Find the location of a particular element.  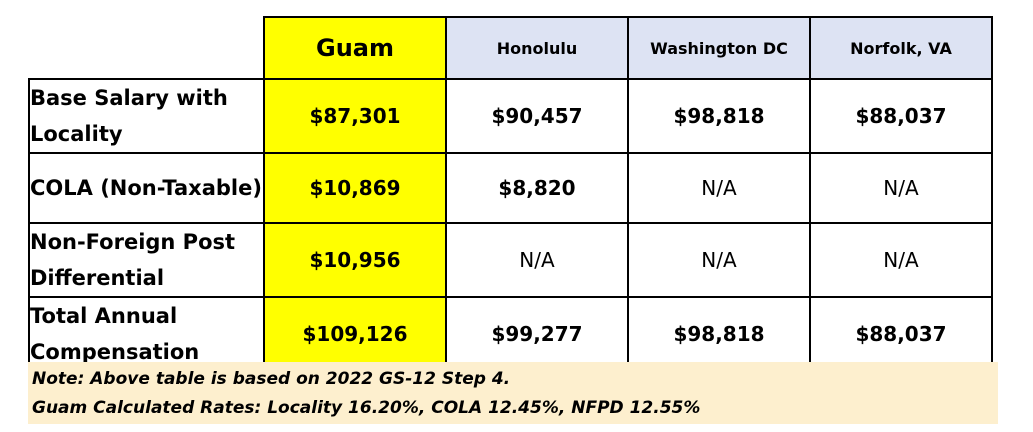

header-honolulu: Honolulu is located at coordinates (537, 48).